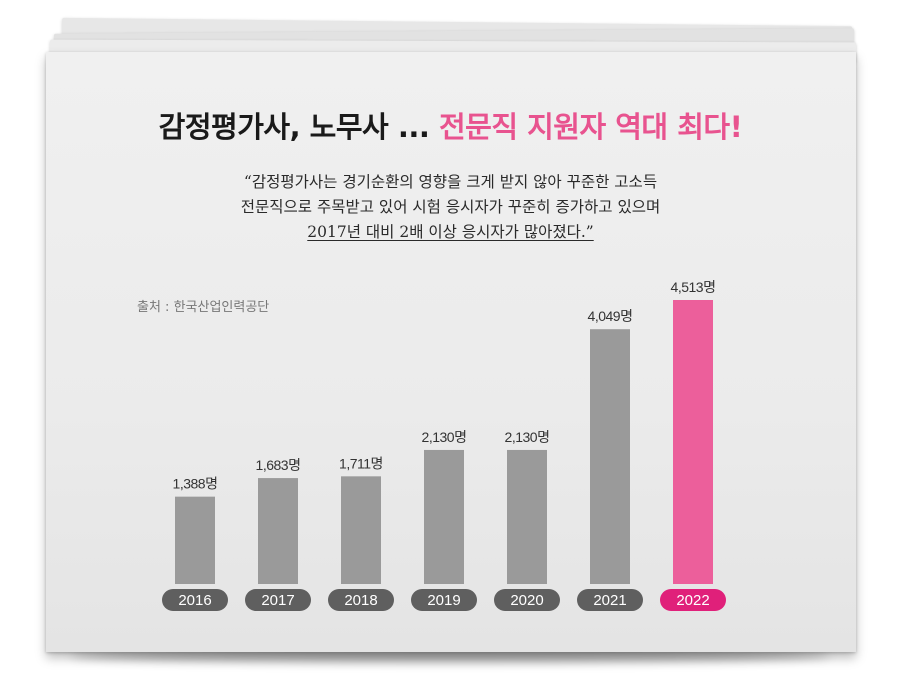 Image resolution: width=901 pixels, height=678 pixels. I want to click on value-label-2016: 1,388명, so click(195, 484).